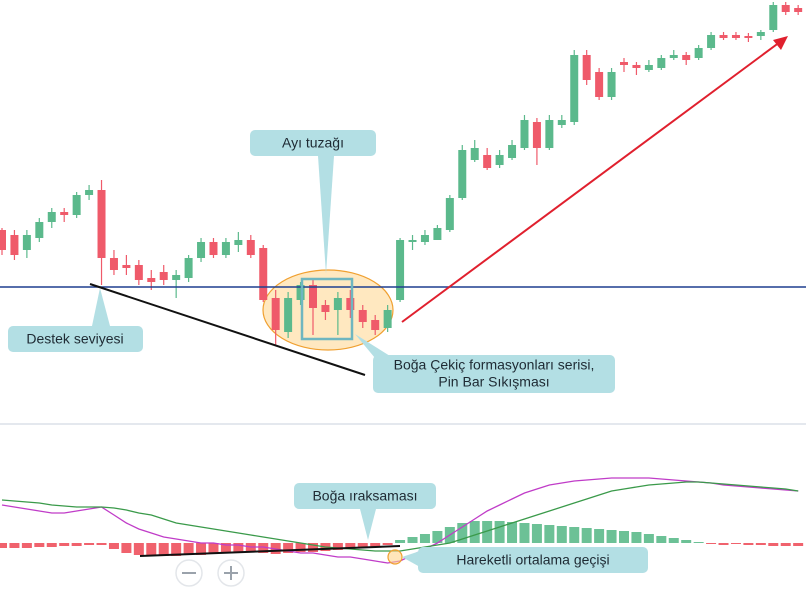  What do you see at coordinates (395, 557) in the screenshot?
I see `crossover-marker` at bounding box center [395, 557].